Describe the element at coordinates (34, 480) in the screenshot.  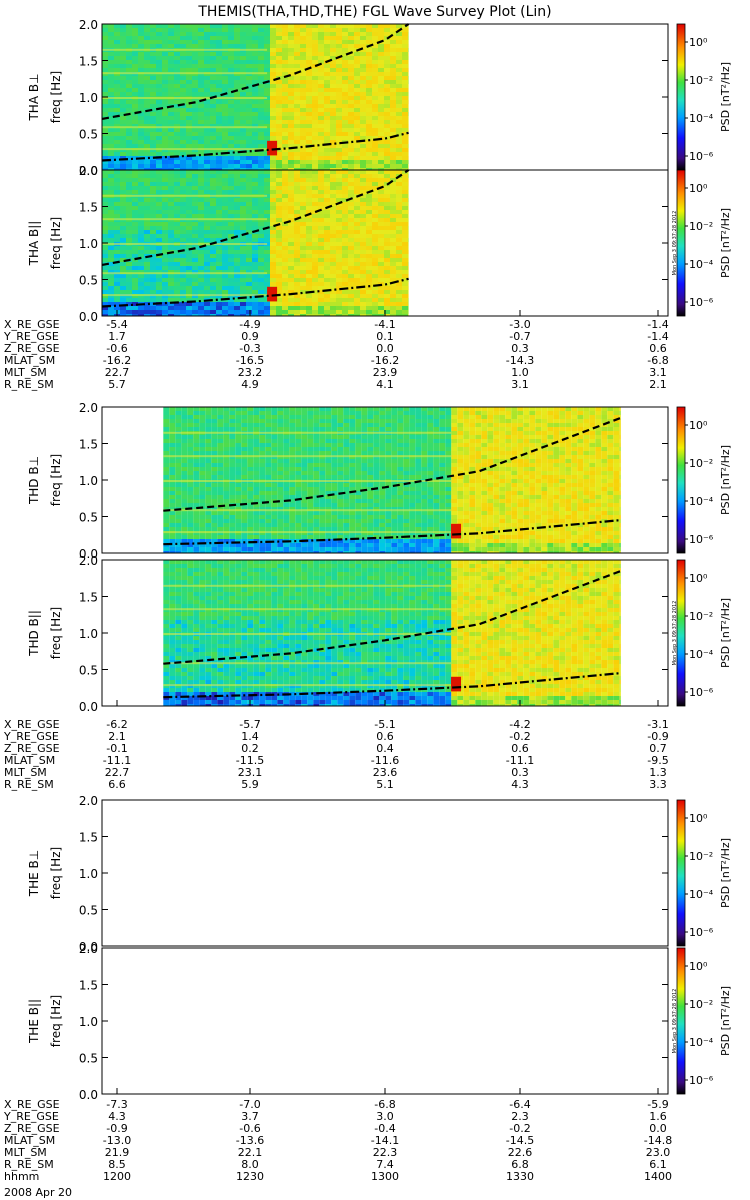
I see `panel-name: THD B⊥` at that location.